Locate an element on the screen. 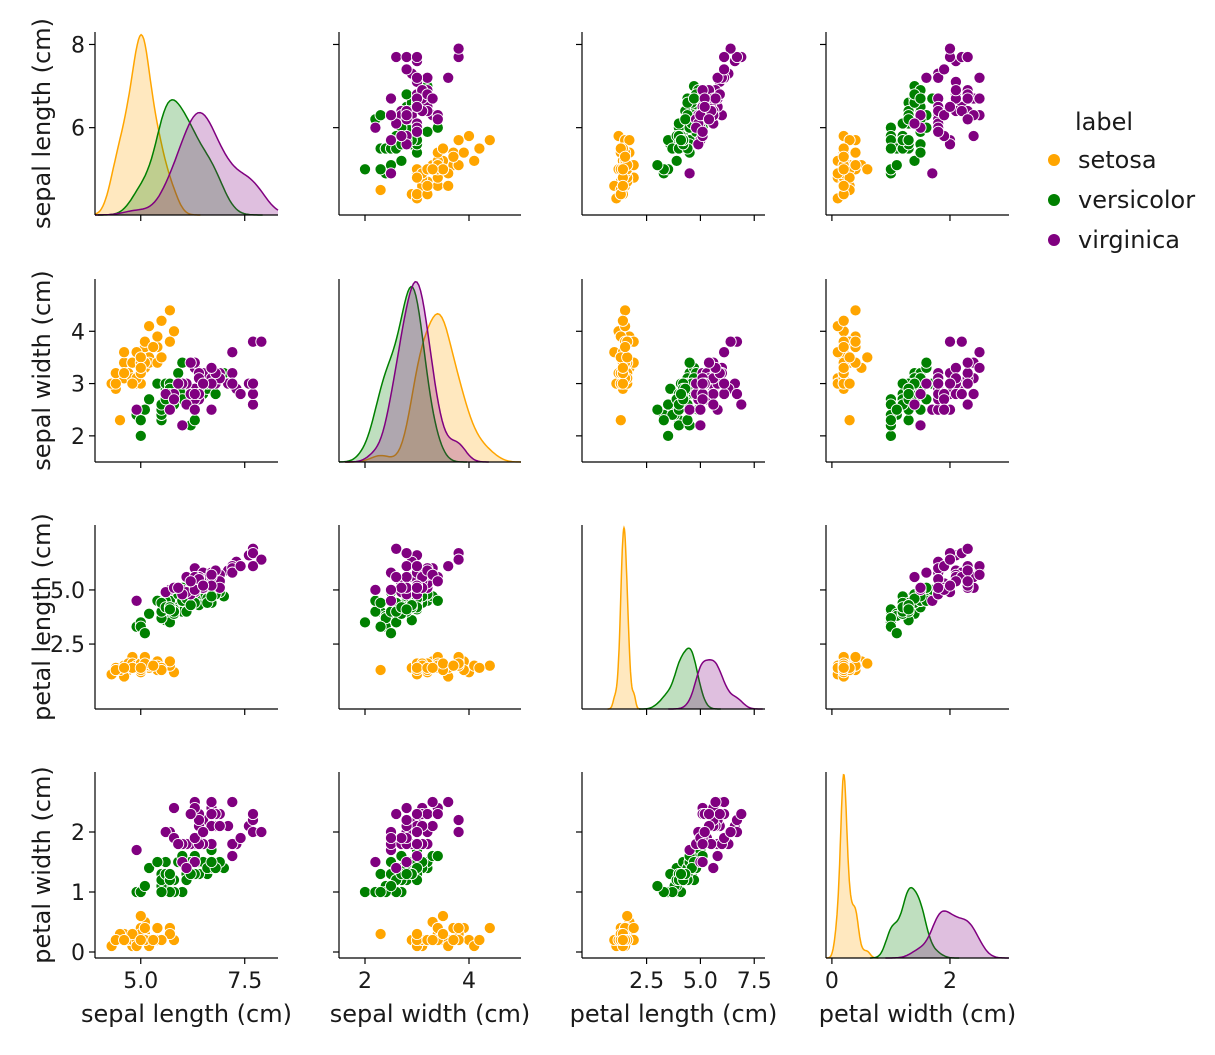 This screenshot has height=1055, width=1215. y-tick-label: 2.5 is located at coordinates (67, 645).